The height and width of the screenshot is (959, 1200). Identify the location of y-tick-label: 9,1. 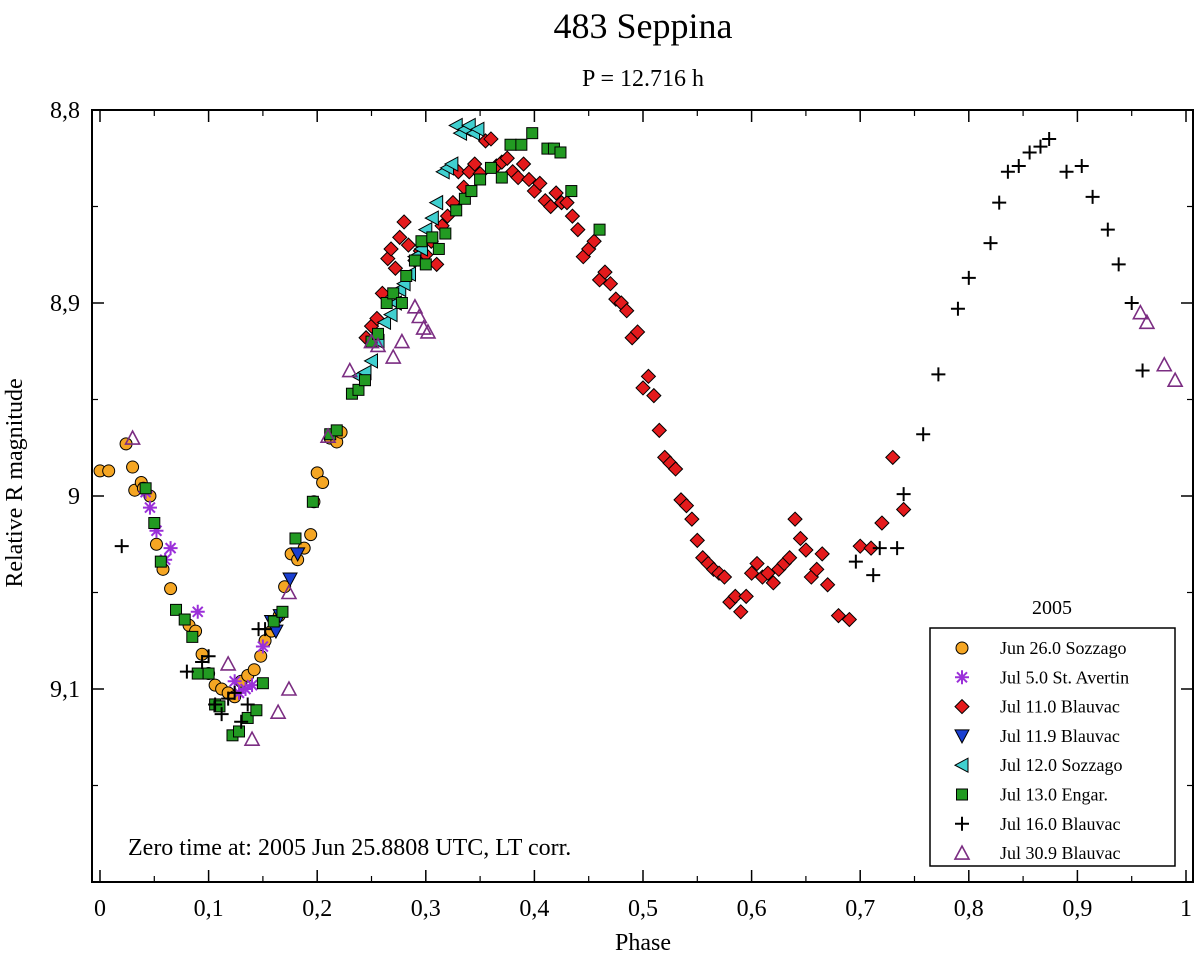
(65, 690).